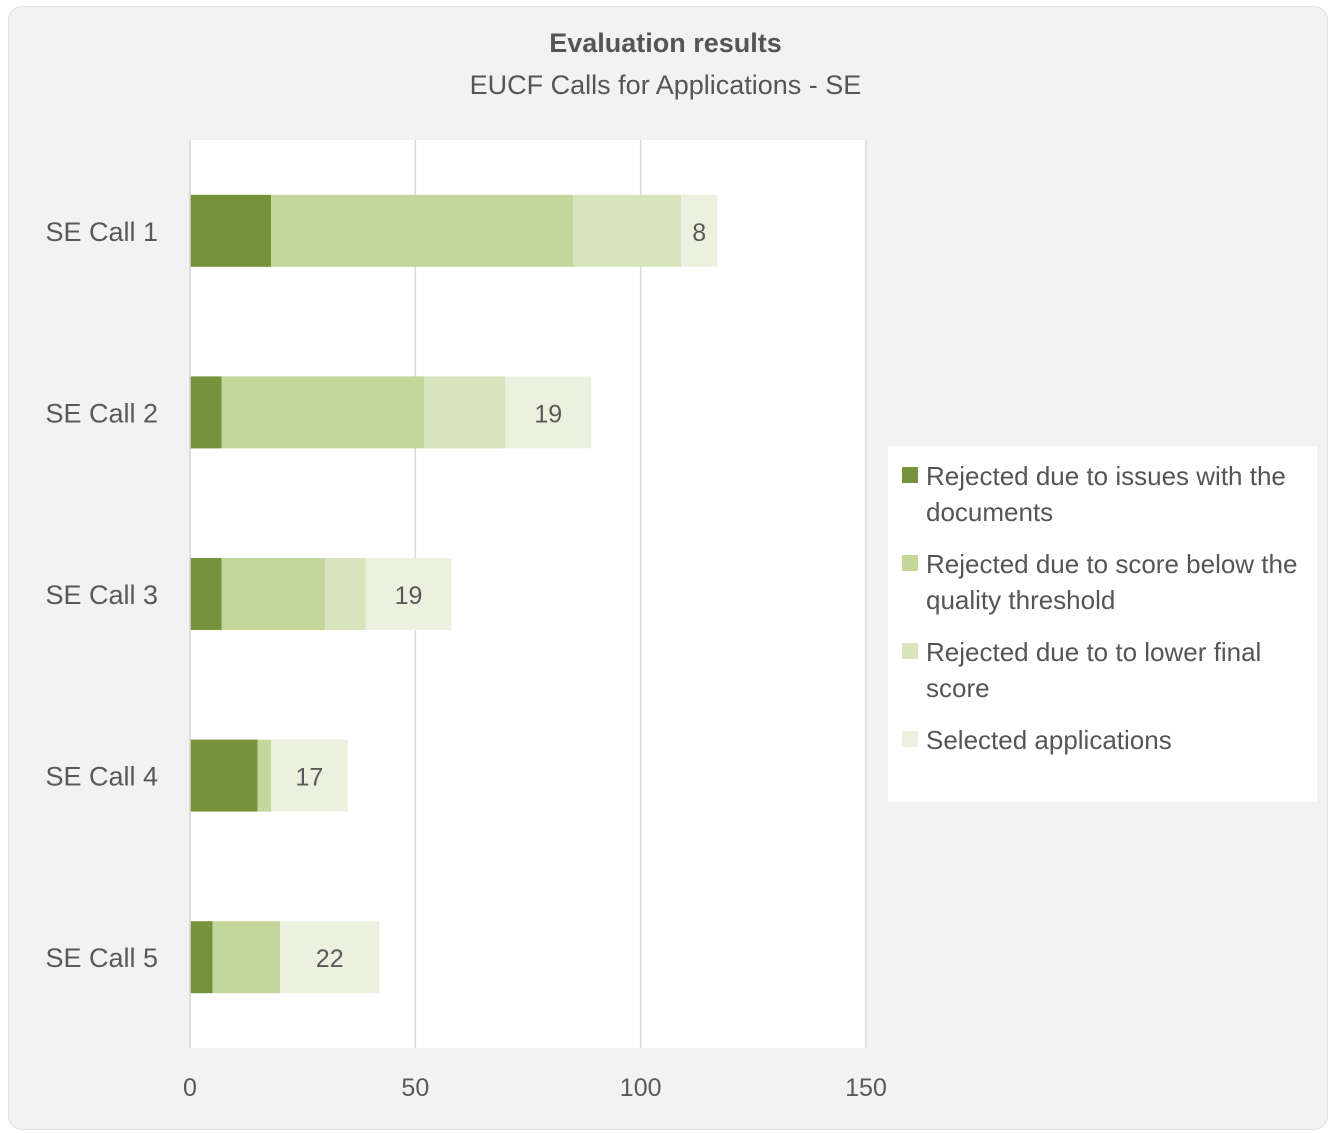 This screenshot has width=1331, height=1133. What do you see at coordinates (1049, 740) in the screenshot?
I see `legend-label: Selected applications` at bounding box center [1049, 740].